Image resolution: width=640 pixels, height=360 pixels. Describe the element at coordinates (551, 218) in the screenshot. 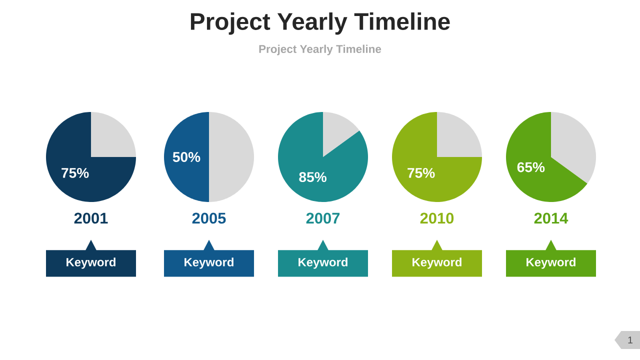

I see `text: 2014` at that location.